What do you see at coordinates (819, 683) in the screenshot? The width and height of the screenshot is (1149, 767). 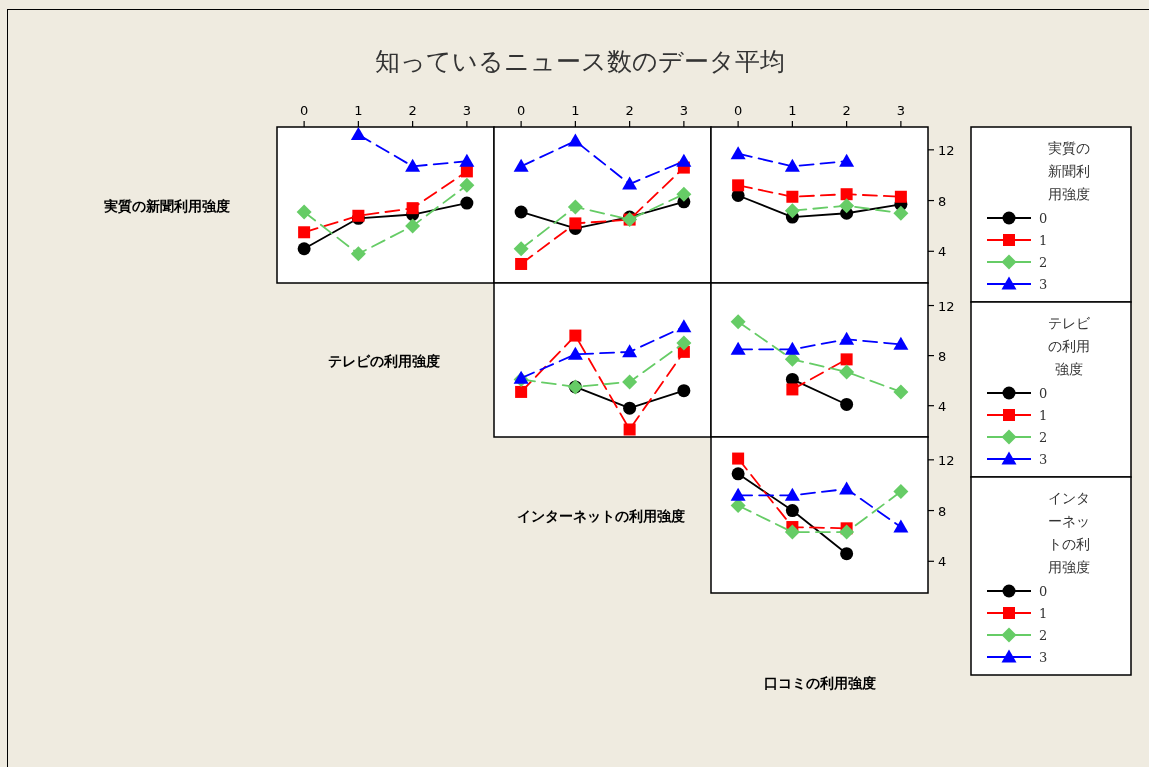 I see `x-axis-title: 口コミの利用強度` at bounding box center [819, 683].